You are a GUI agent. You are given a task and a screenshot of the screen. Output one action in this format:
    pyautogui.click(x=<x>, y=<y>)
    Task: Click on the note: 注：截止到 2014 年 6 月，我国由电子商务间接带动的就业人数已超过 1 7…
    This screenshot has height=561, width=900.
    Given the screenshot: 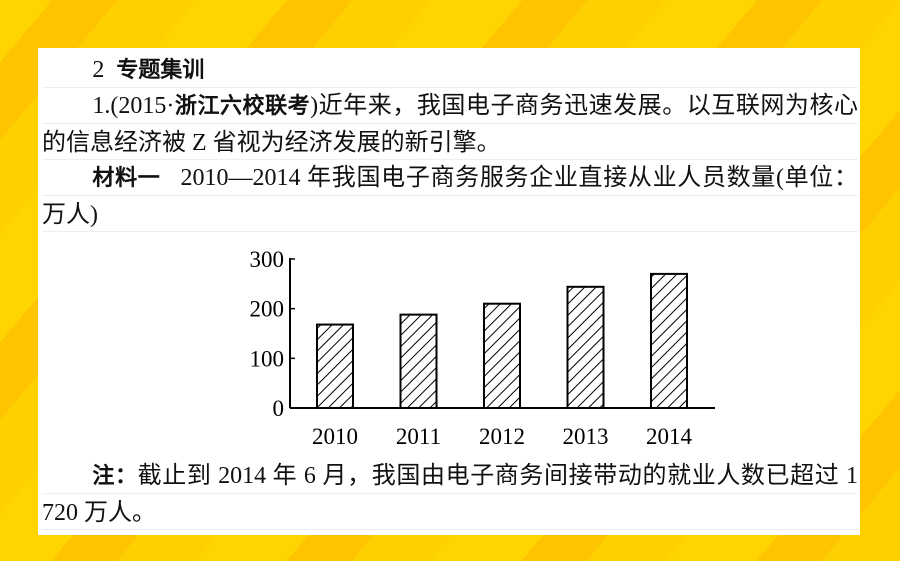 What is the action you would take?
    pyautogui.click(x=450, y=494)
    